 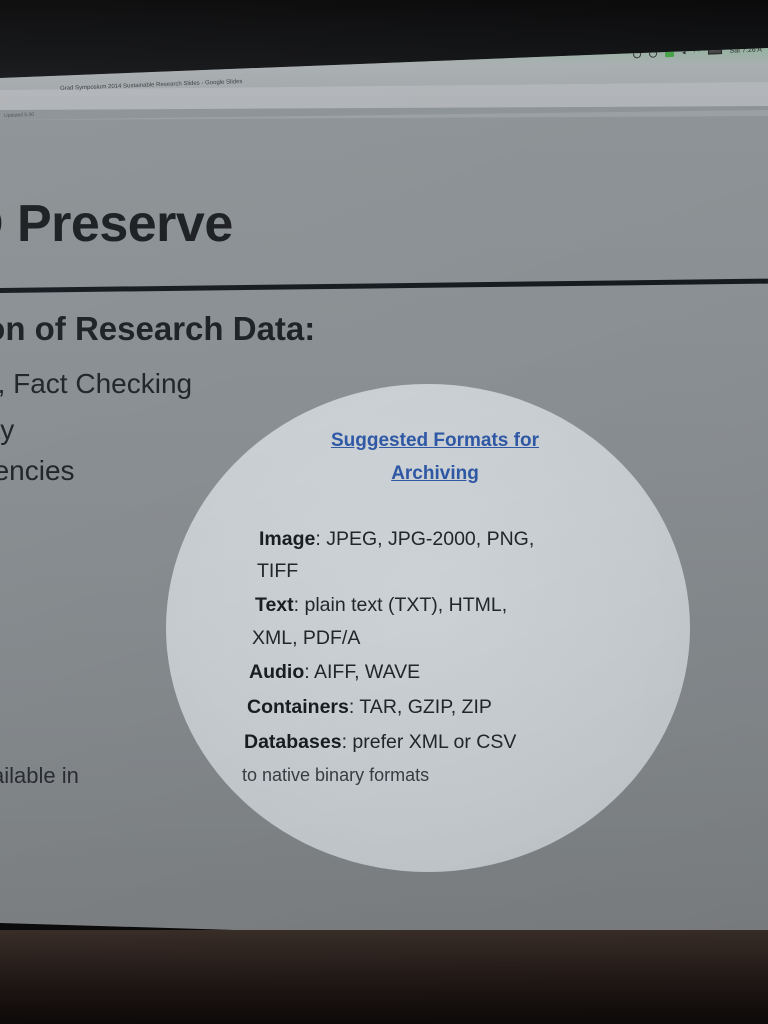 I want to click on format-value: XML, PDF/A, so click(x=306, y=638).